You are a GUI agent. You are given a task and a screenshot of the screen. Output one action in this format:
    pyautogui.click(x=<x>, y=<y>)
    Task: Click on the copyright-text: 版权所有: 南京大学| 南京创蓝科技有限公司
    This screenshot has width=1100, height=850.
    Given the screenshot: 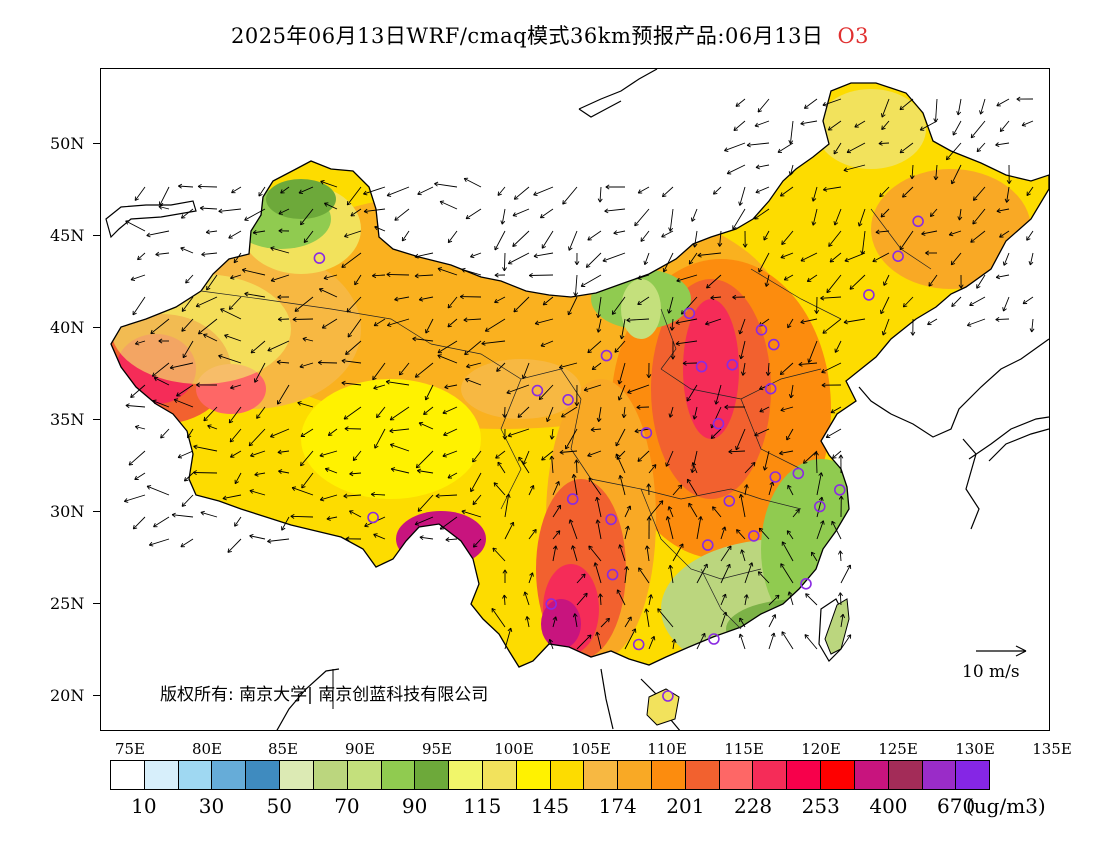 What is the action you would take?
    pyautogui.click(x=324, y=695)
    